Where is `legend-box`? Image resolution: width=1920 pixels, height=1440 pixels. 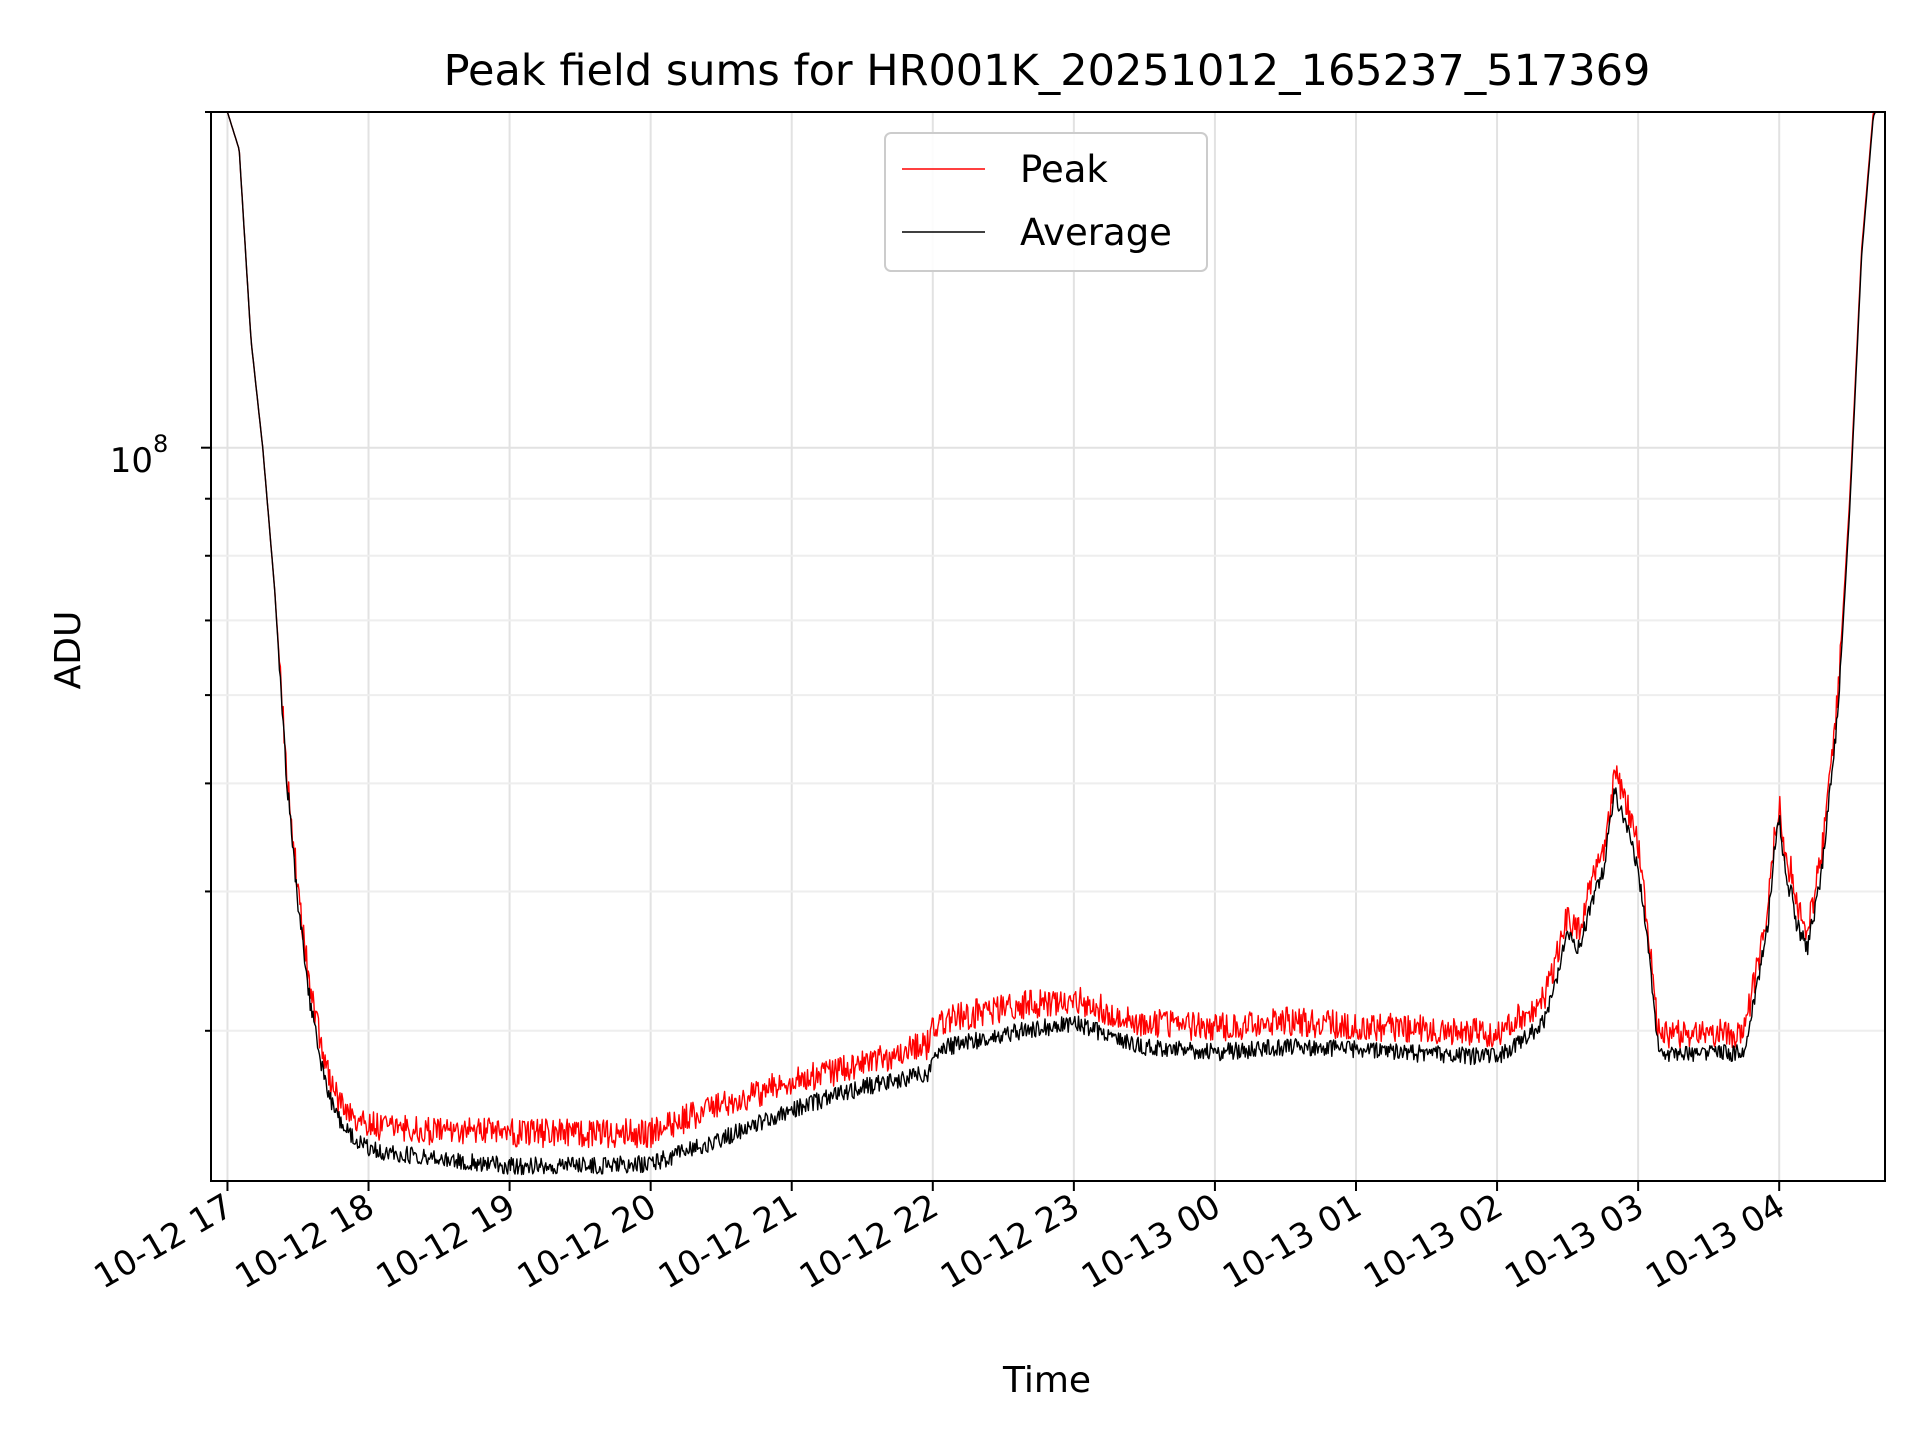
legend-box is located at coordinates (1046, 202).